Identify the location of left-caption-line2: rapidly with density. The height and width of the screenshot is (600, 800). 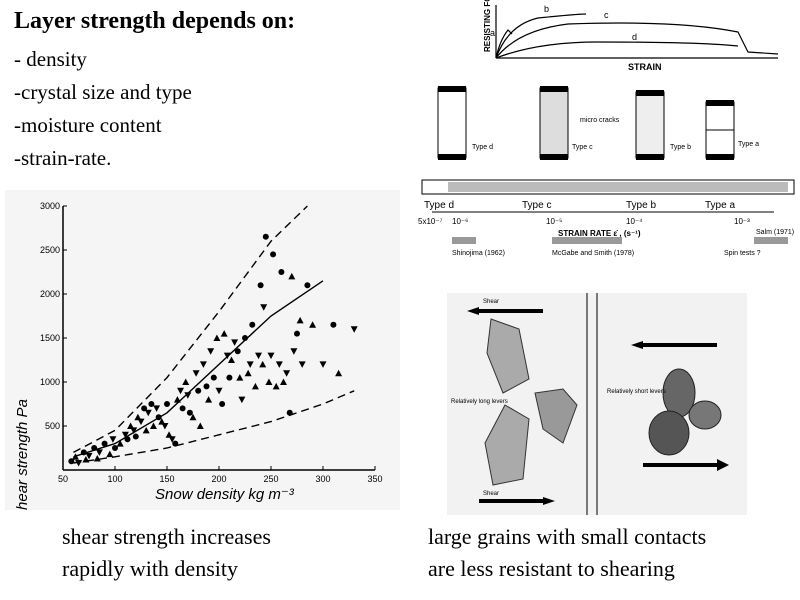
(150, 568).